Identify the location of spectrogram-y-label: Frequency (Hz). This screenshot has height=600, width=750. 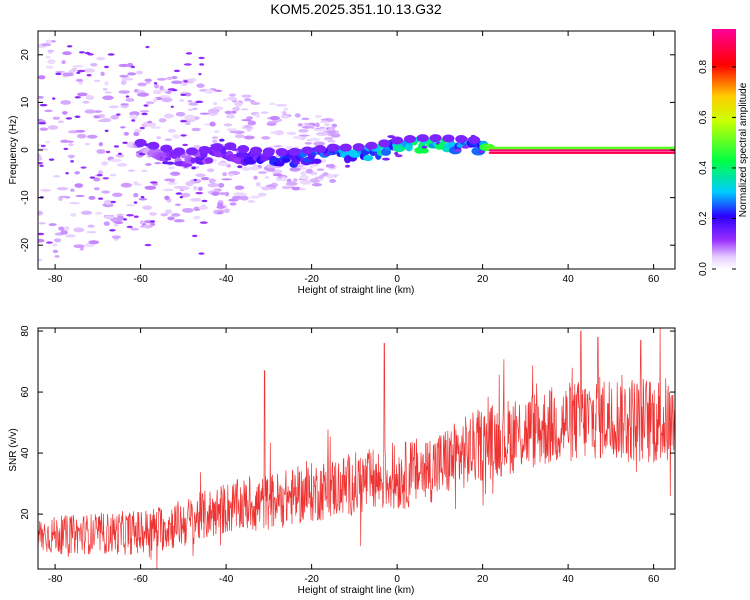
(13, 150).